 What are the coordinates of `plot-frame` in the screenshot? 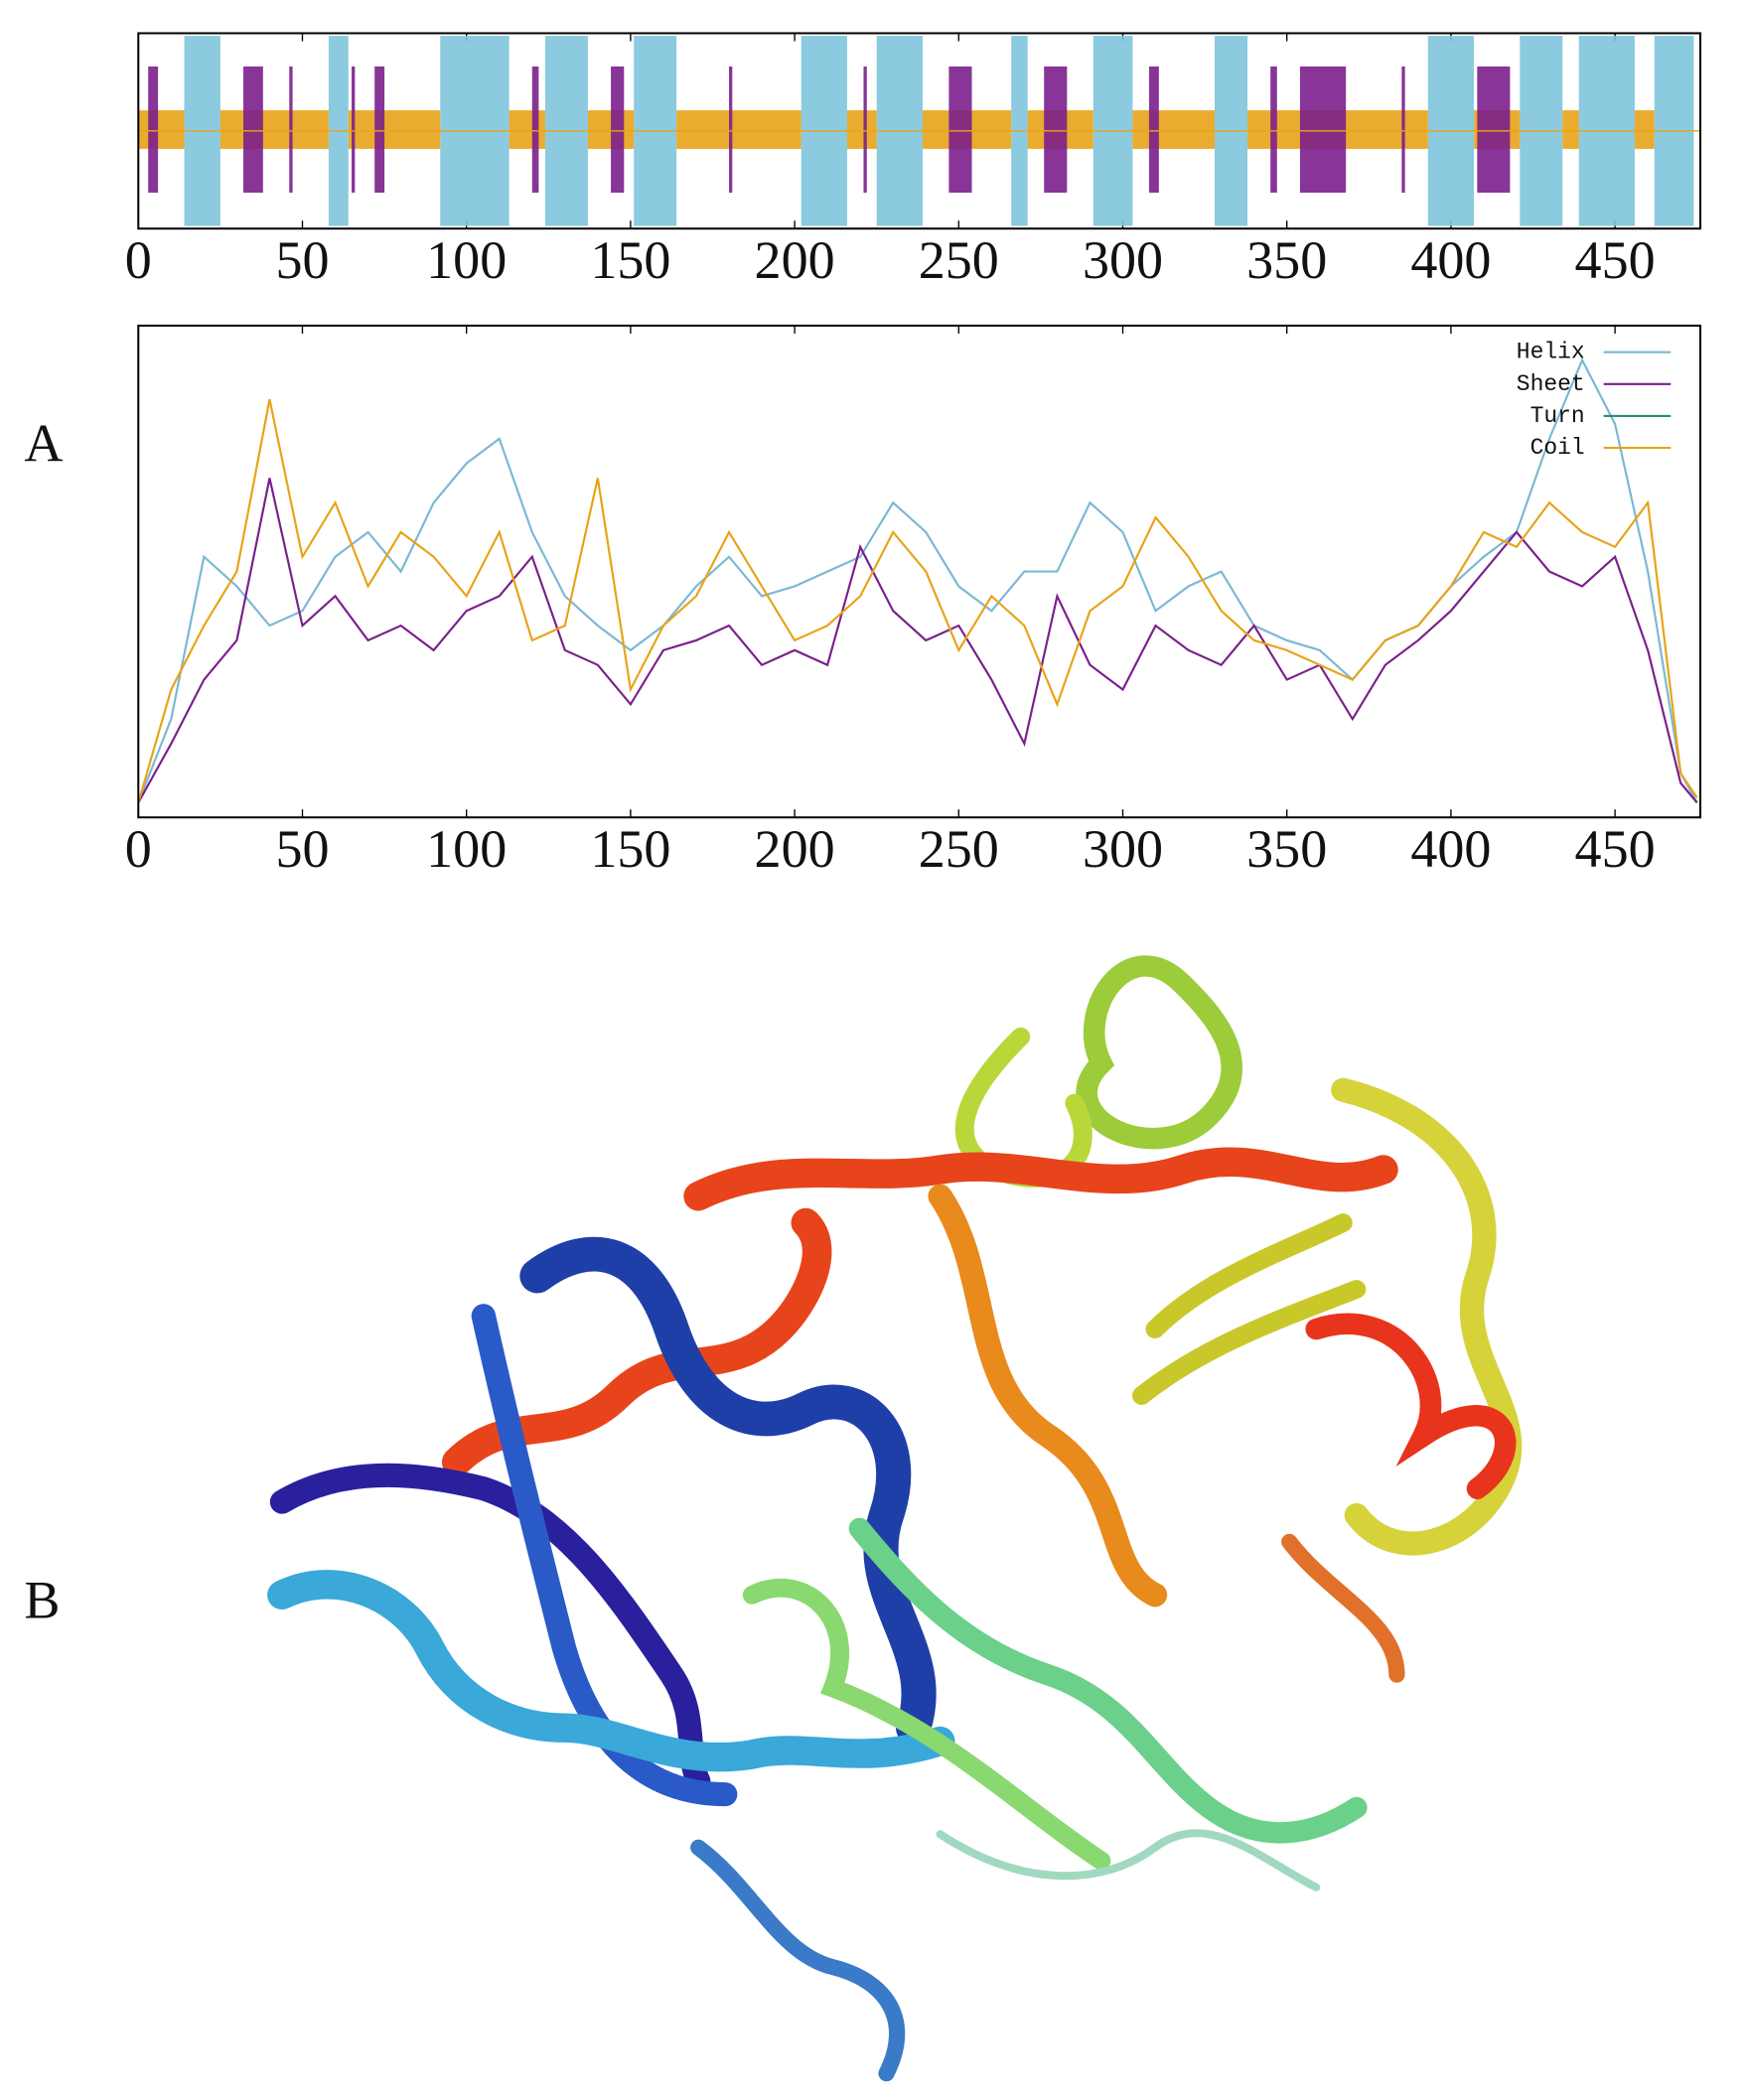 It's located at (919, 131).